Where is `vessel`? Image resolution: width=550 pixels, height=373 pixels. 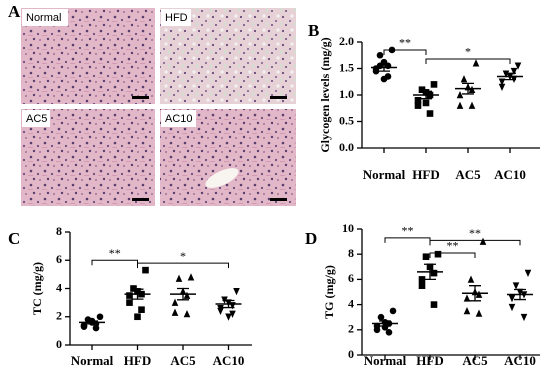
vessel is located at coordinates (222, 178).